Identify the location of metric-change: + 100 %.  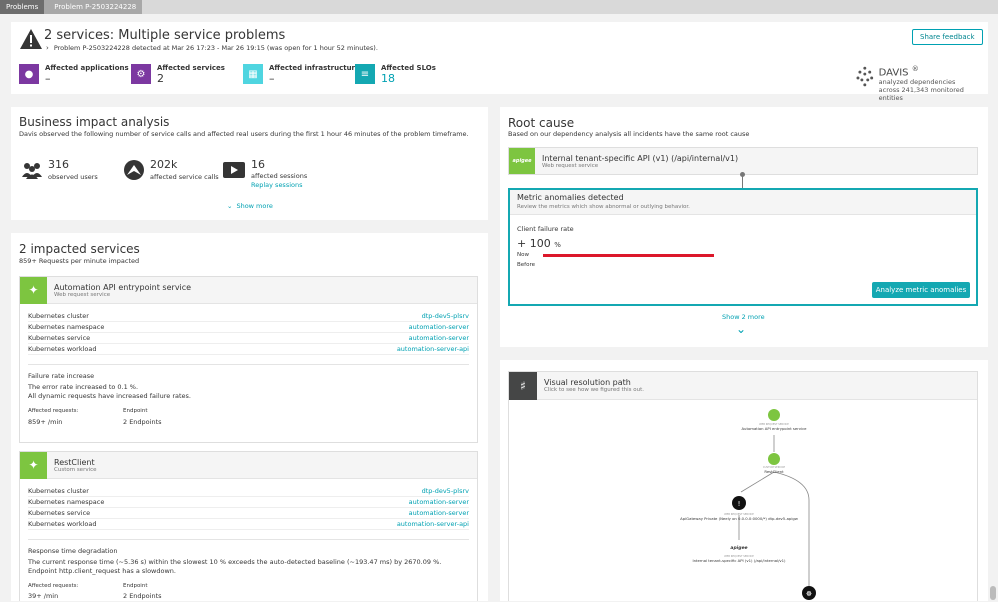
(539, 243).